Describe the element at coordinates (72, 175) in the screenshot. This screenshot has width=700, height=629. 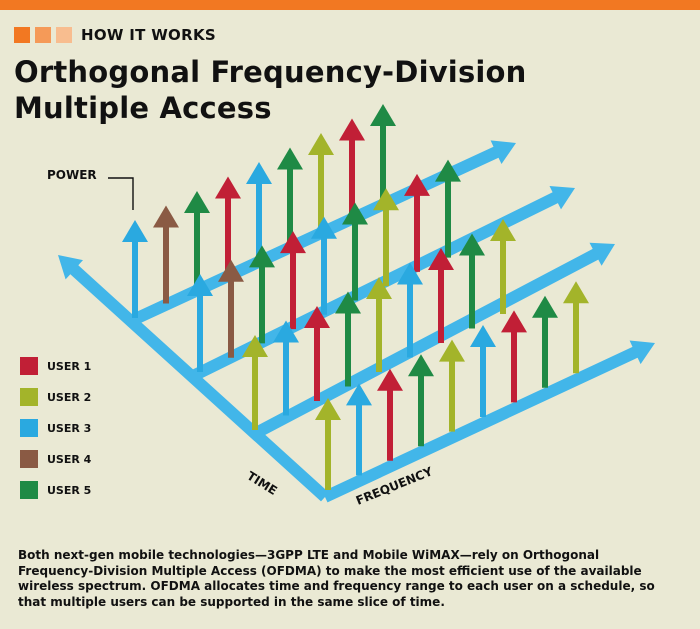
I see `power-label: POWER` at that location.